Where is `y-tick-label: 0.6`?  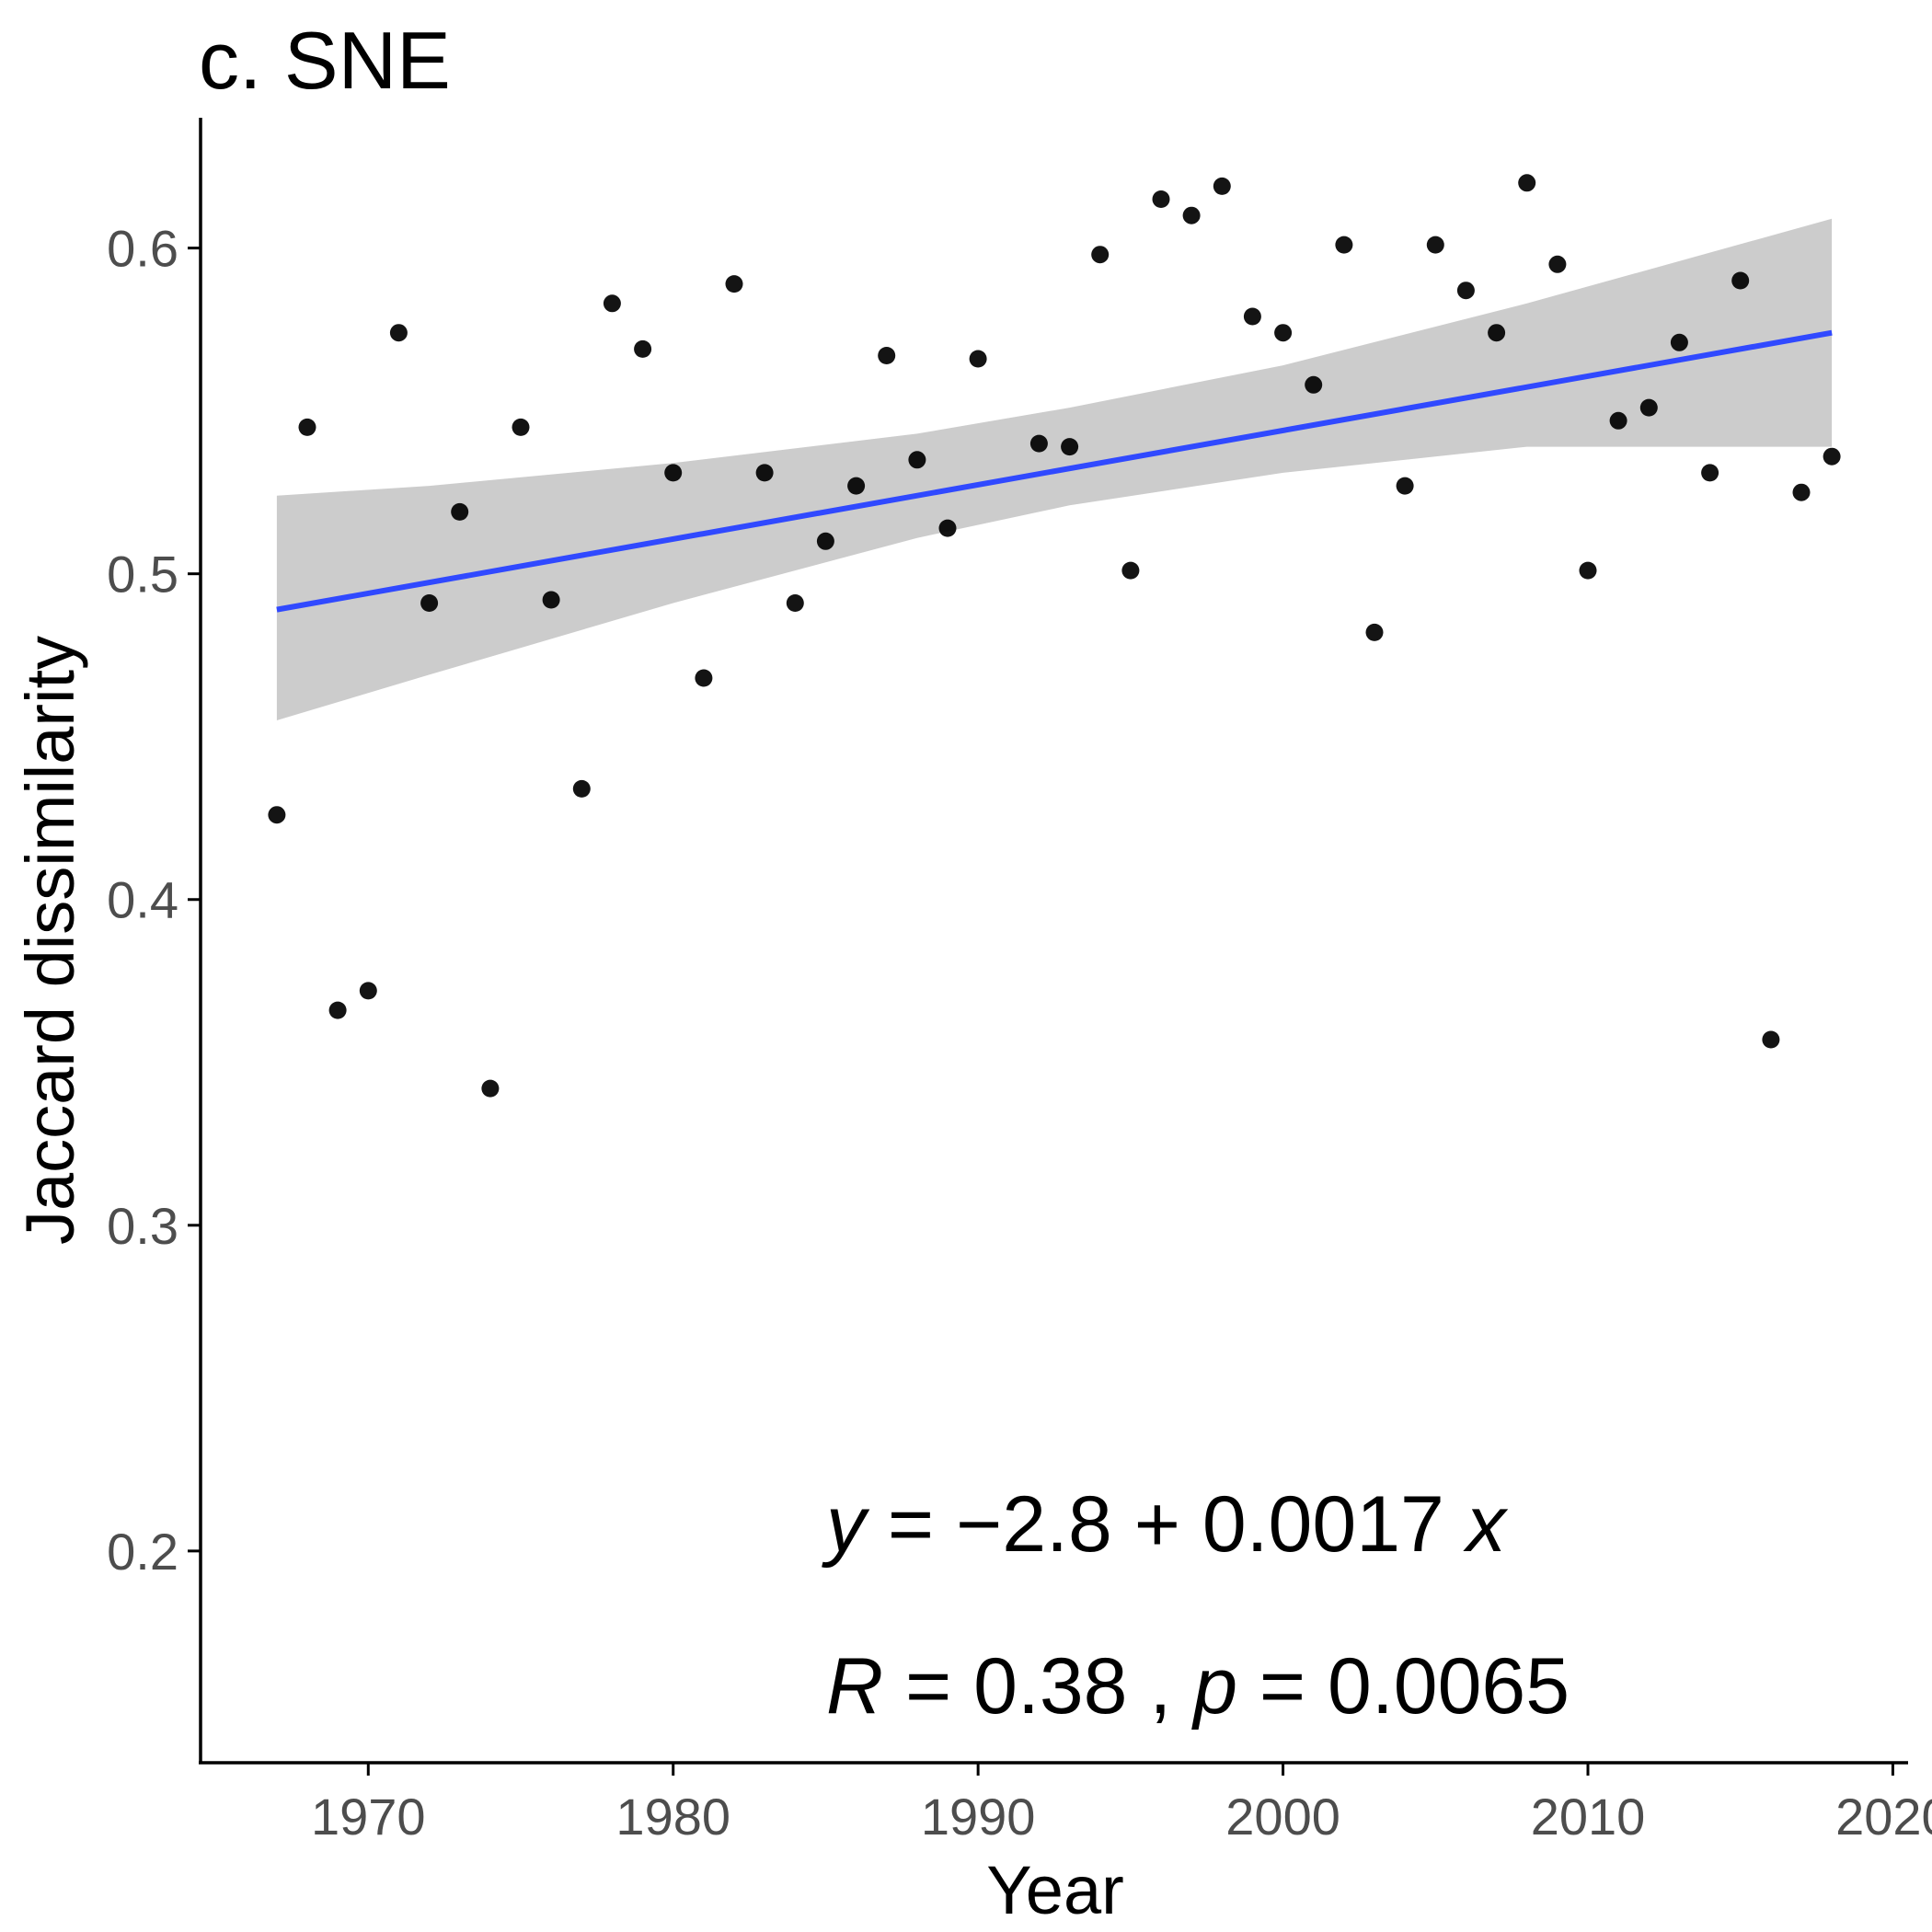 y-tick-label: 0.6 is located at coordinates (142, 249).